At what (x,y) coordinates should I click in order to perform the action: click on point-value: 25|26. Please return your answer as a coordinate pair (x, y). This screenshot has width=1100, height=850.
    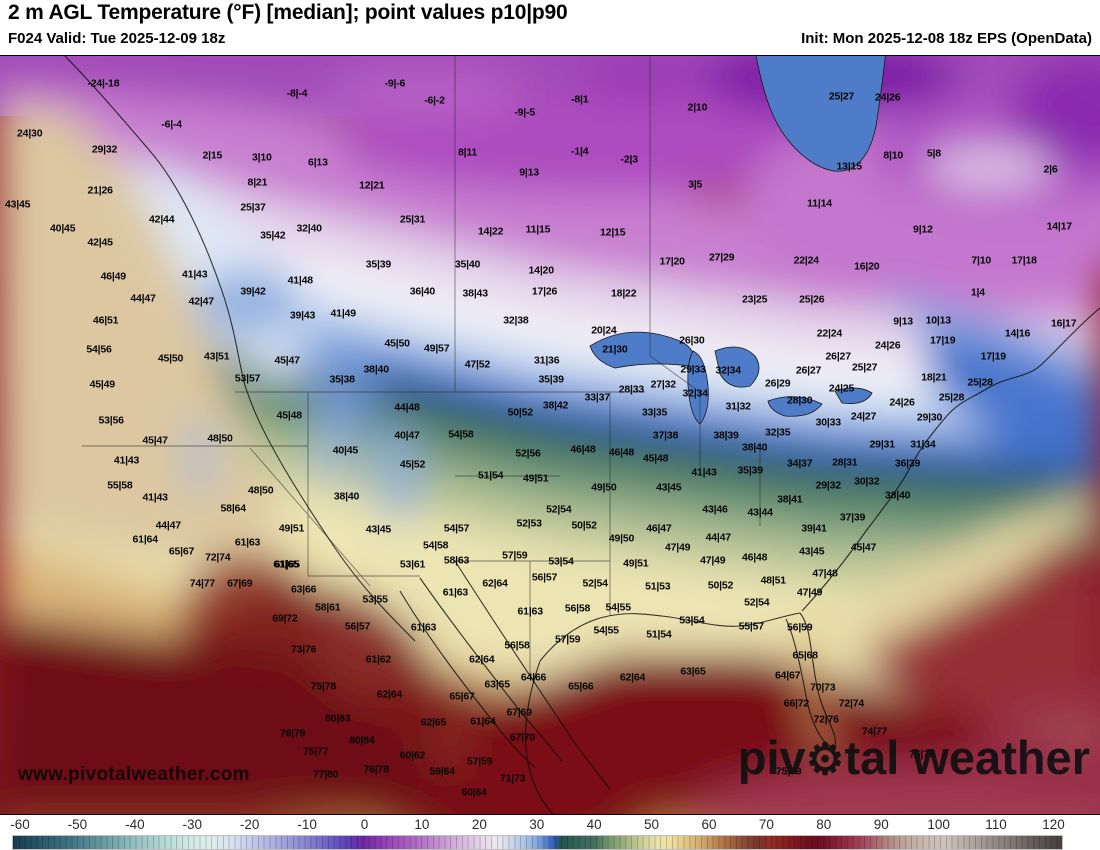
    Looking at the image, I should click on (812, 299).